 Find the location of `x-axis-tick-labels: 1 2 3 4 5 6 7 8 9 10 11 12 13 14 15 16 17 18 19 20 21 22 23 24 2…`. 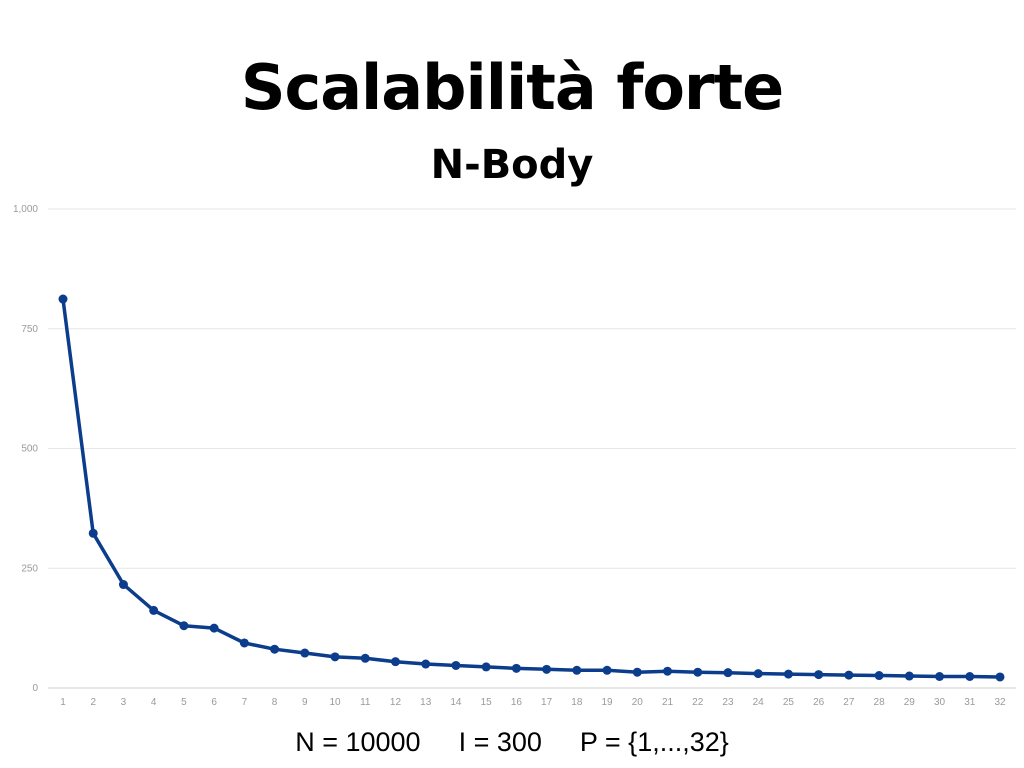

x-axis-tick-labels: 1 2 3 4 5 6 7 8 9 10 11 12 13 14 15 16 17 18 19 20 21 22 23 24 2… is located at coordinates (533, 702).